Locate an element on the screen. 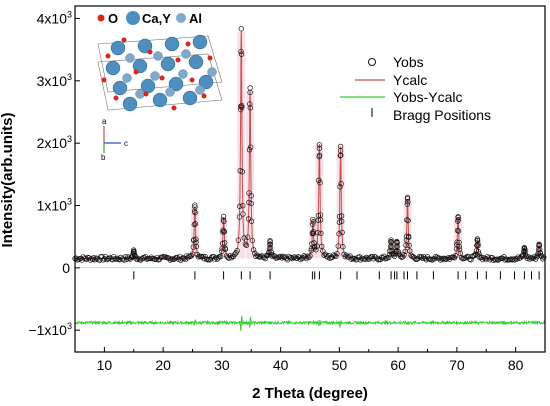  x-tick-label-80: 80 is located at coordinates (516, 365).